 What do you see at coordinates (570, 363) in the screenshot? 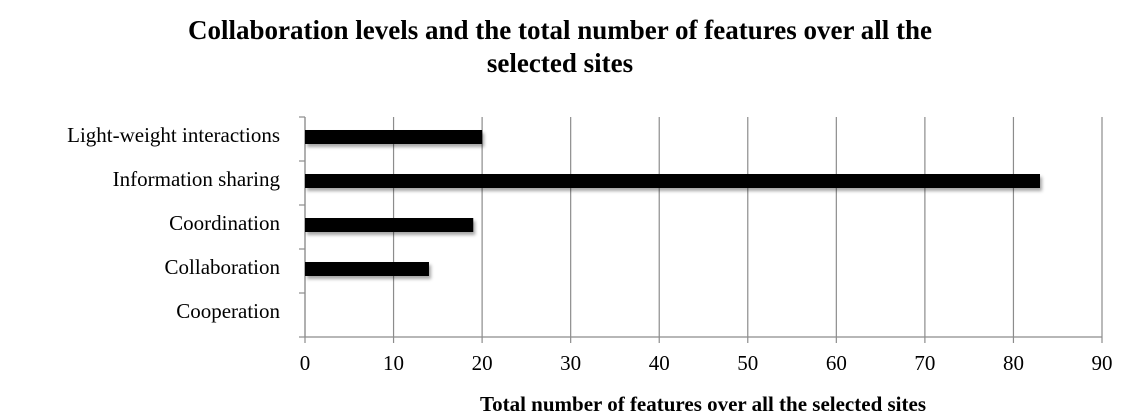
I see `x-tick-label: 30` at bounding box center [570, 363].